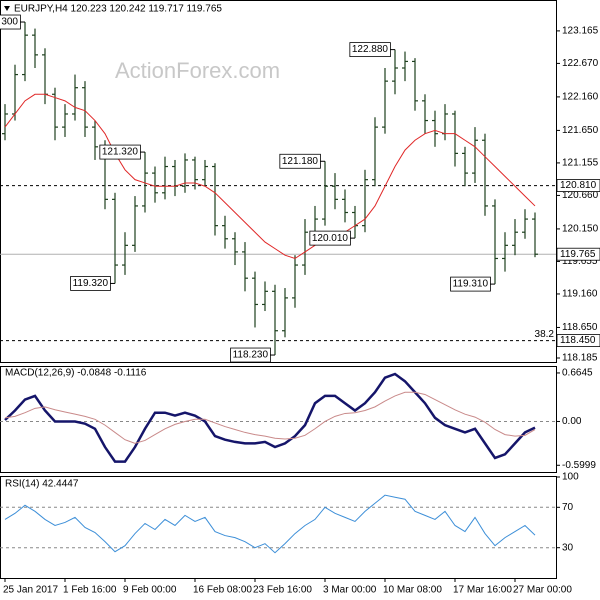 The image size is (600, 600). I want to click on x-tick-label: 10 Mar 08:00, so click(412, 590).